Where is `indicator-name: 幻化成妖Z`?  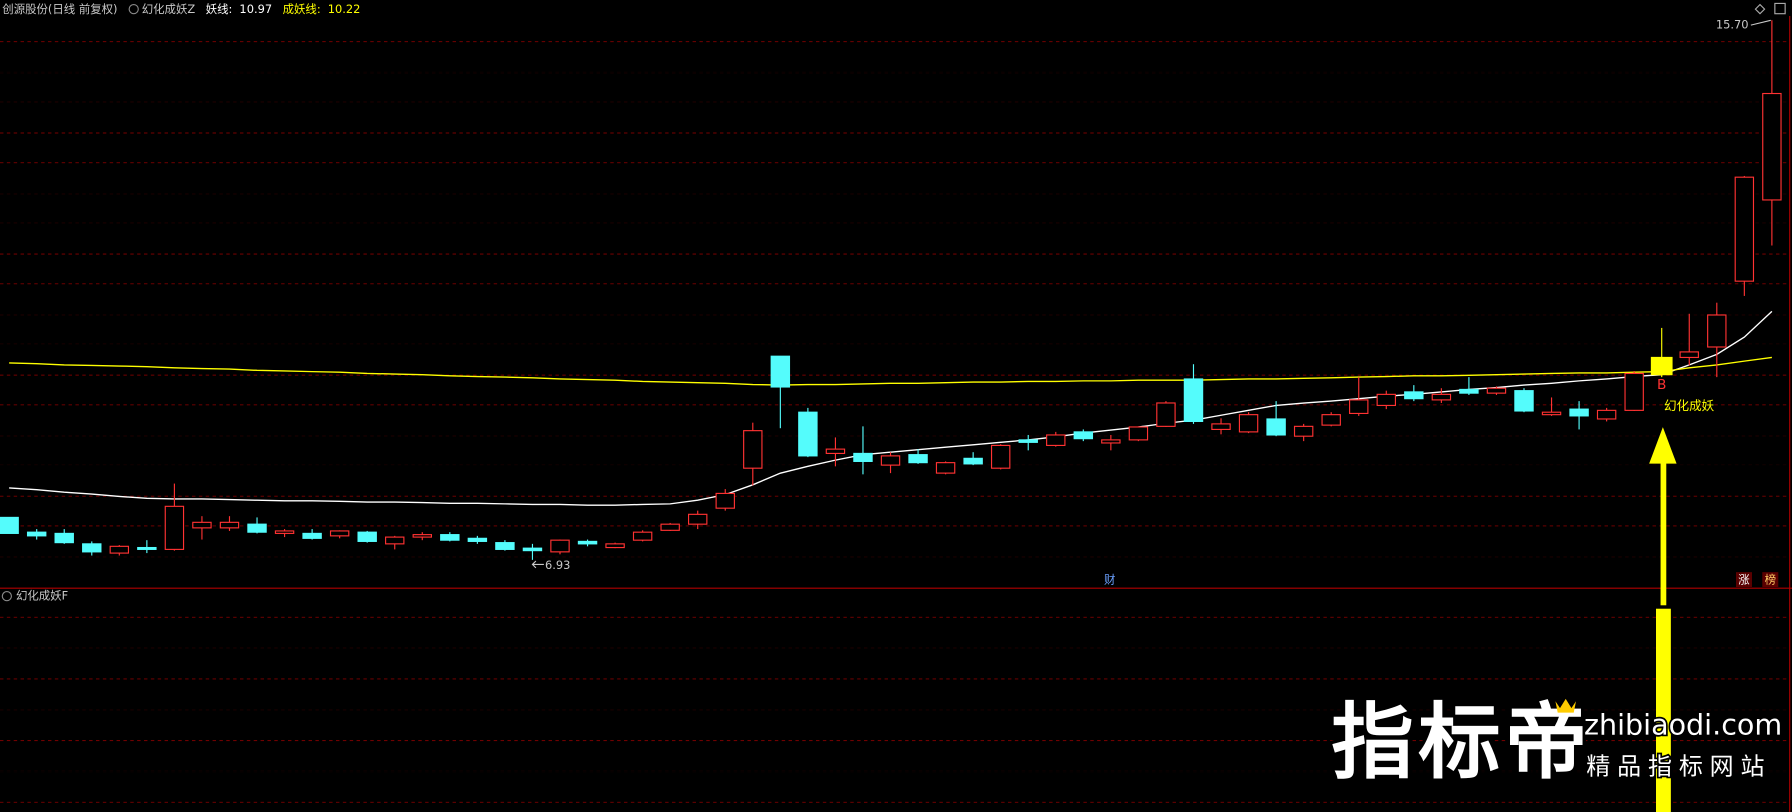 indicator-name: 幻化成妖Z is located at coordinates (169, 9).